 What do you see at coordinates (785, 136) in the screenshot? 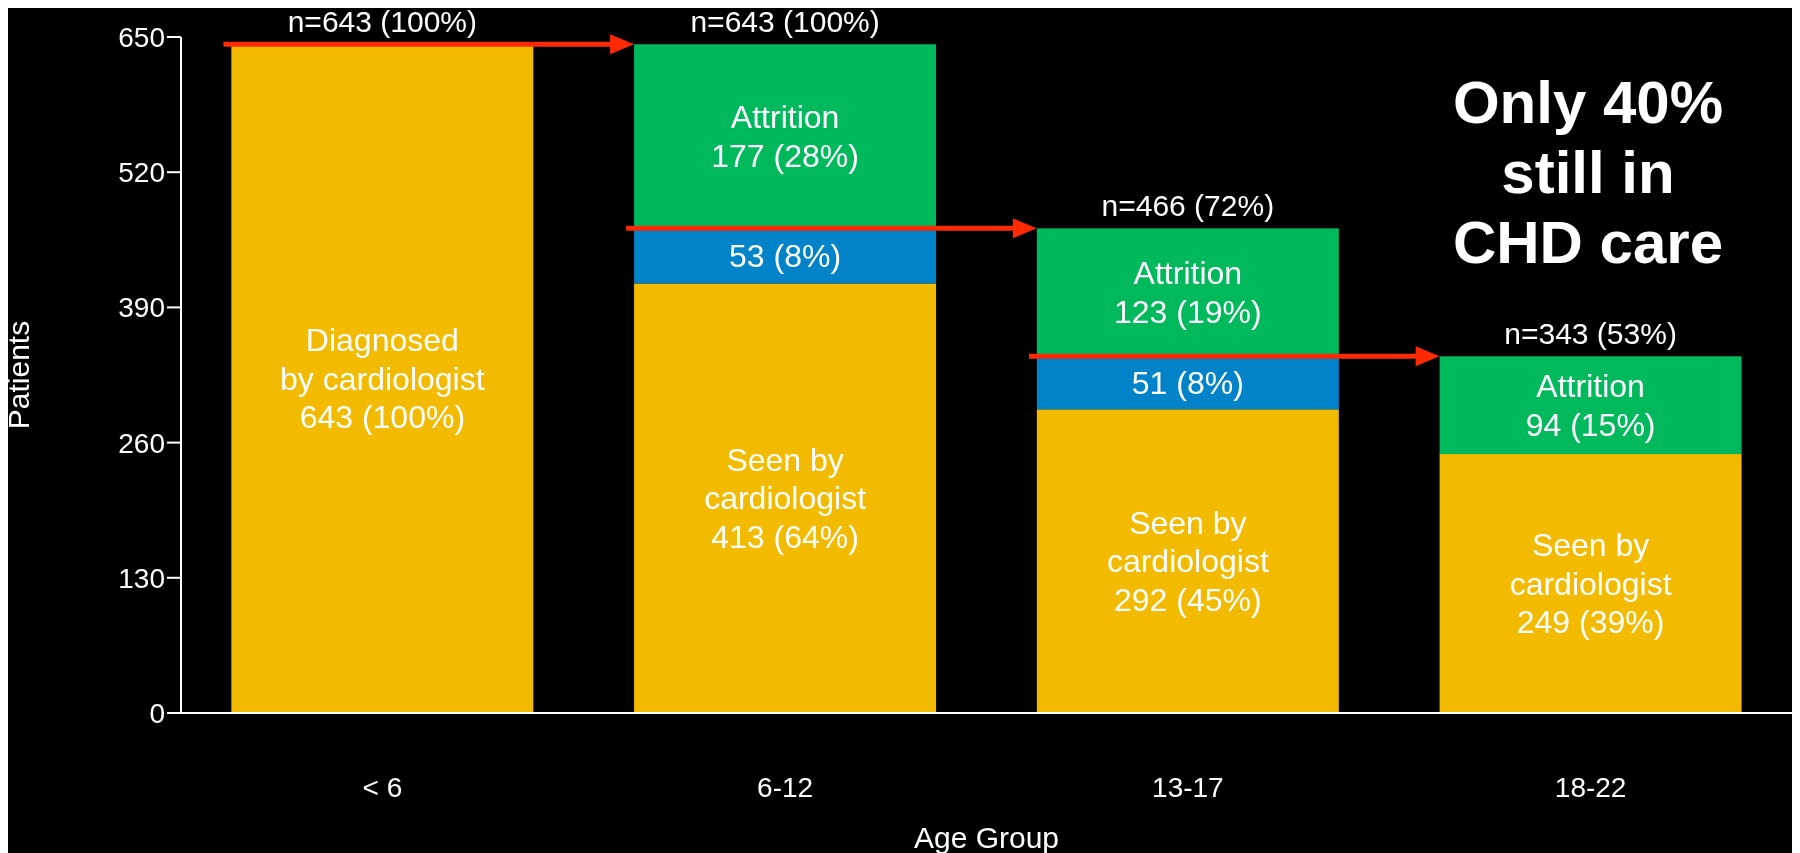
I see `data-label: Attrition 177 (28%)` at bounding box center [785, 136].